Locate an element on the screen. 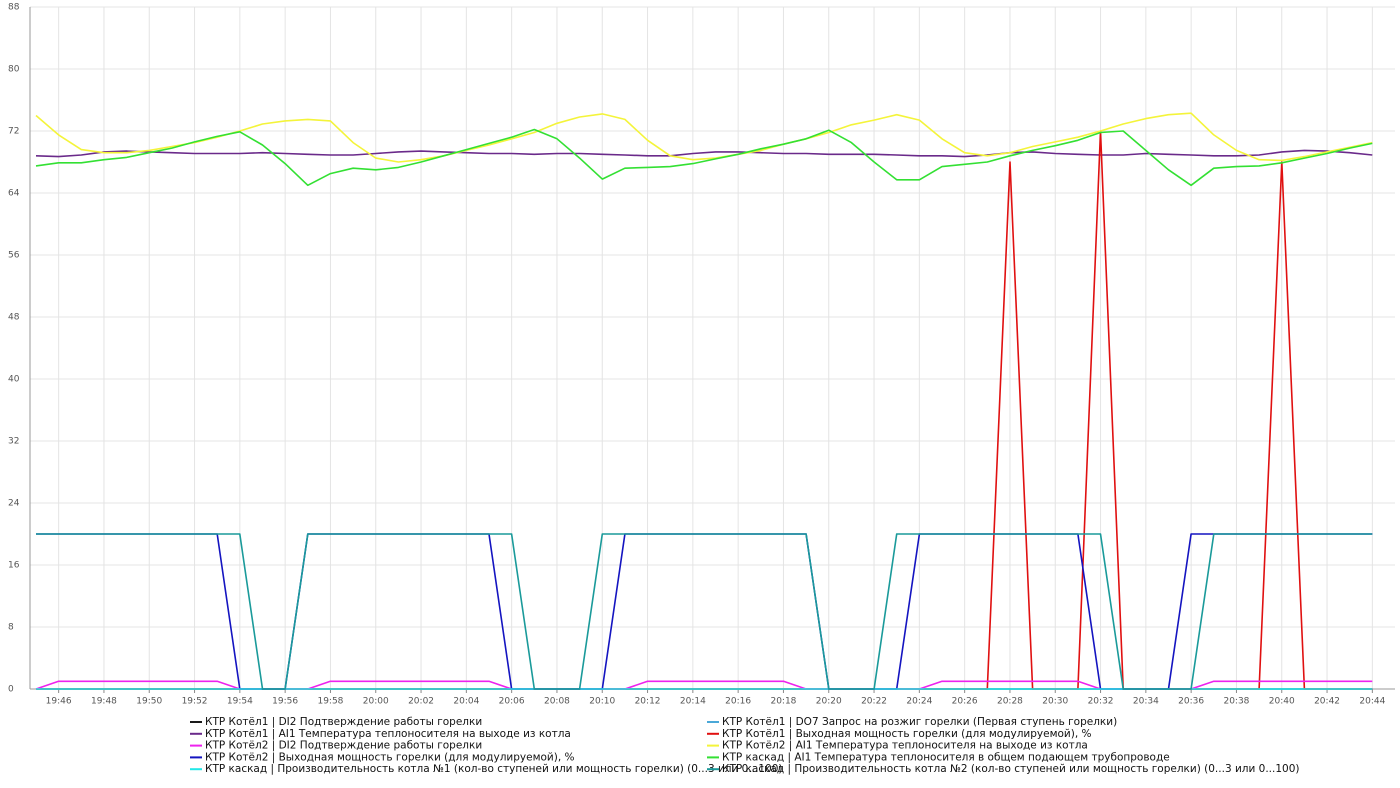 This screenshot has width=1400, height=788. x-tick-label: 20:44 is located at coordinates (1372, 702).